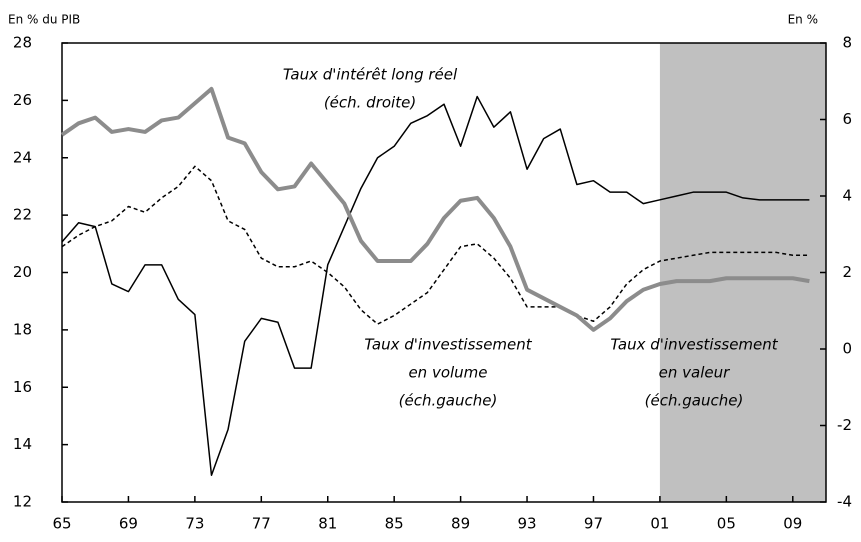 This screenshot has height=542, width=861. Describe the element at coordinates (659, 524) in the screenshot. I see `x-tick-label: 01` at that location.